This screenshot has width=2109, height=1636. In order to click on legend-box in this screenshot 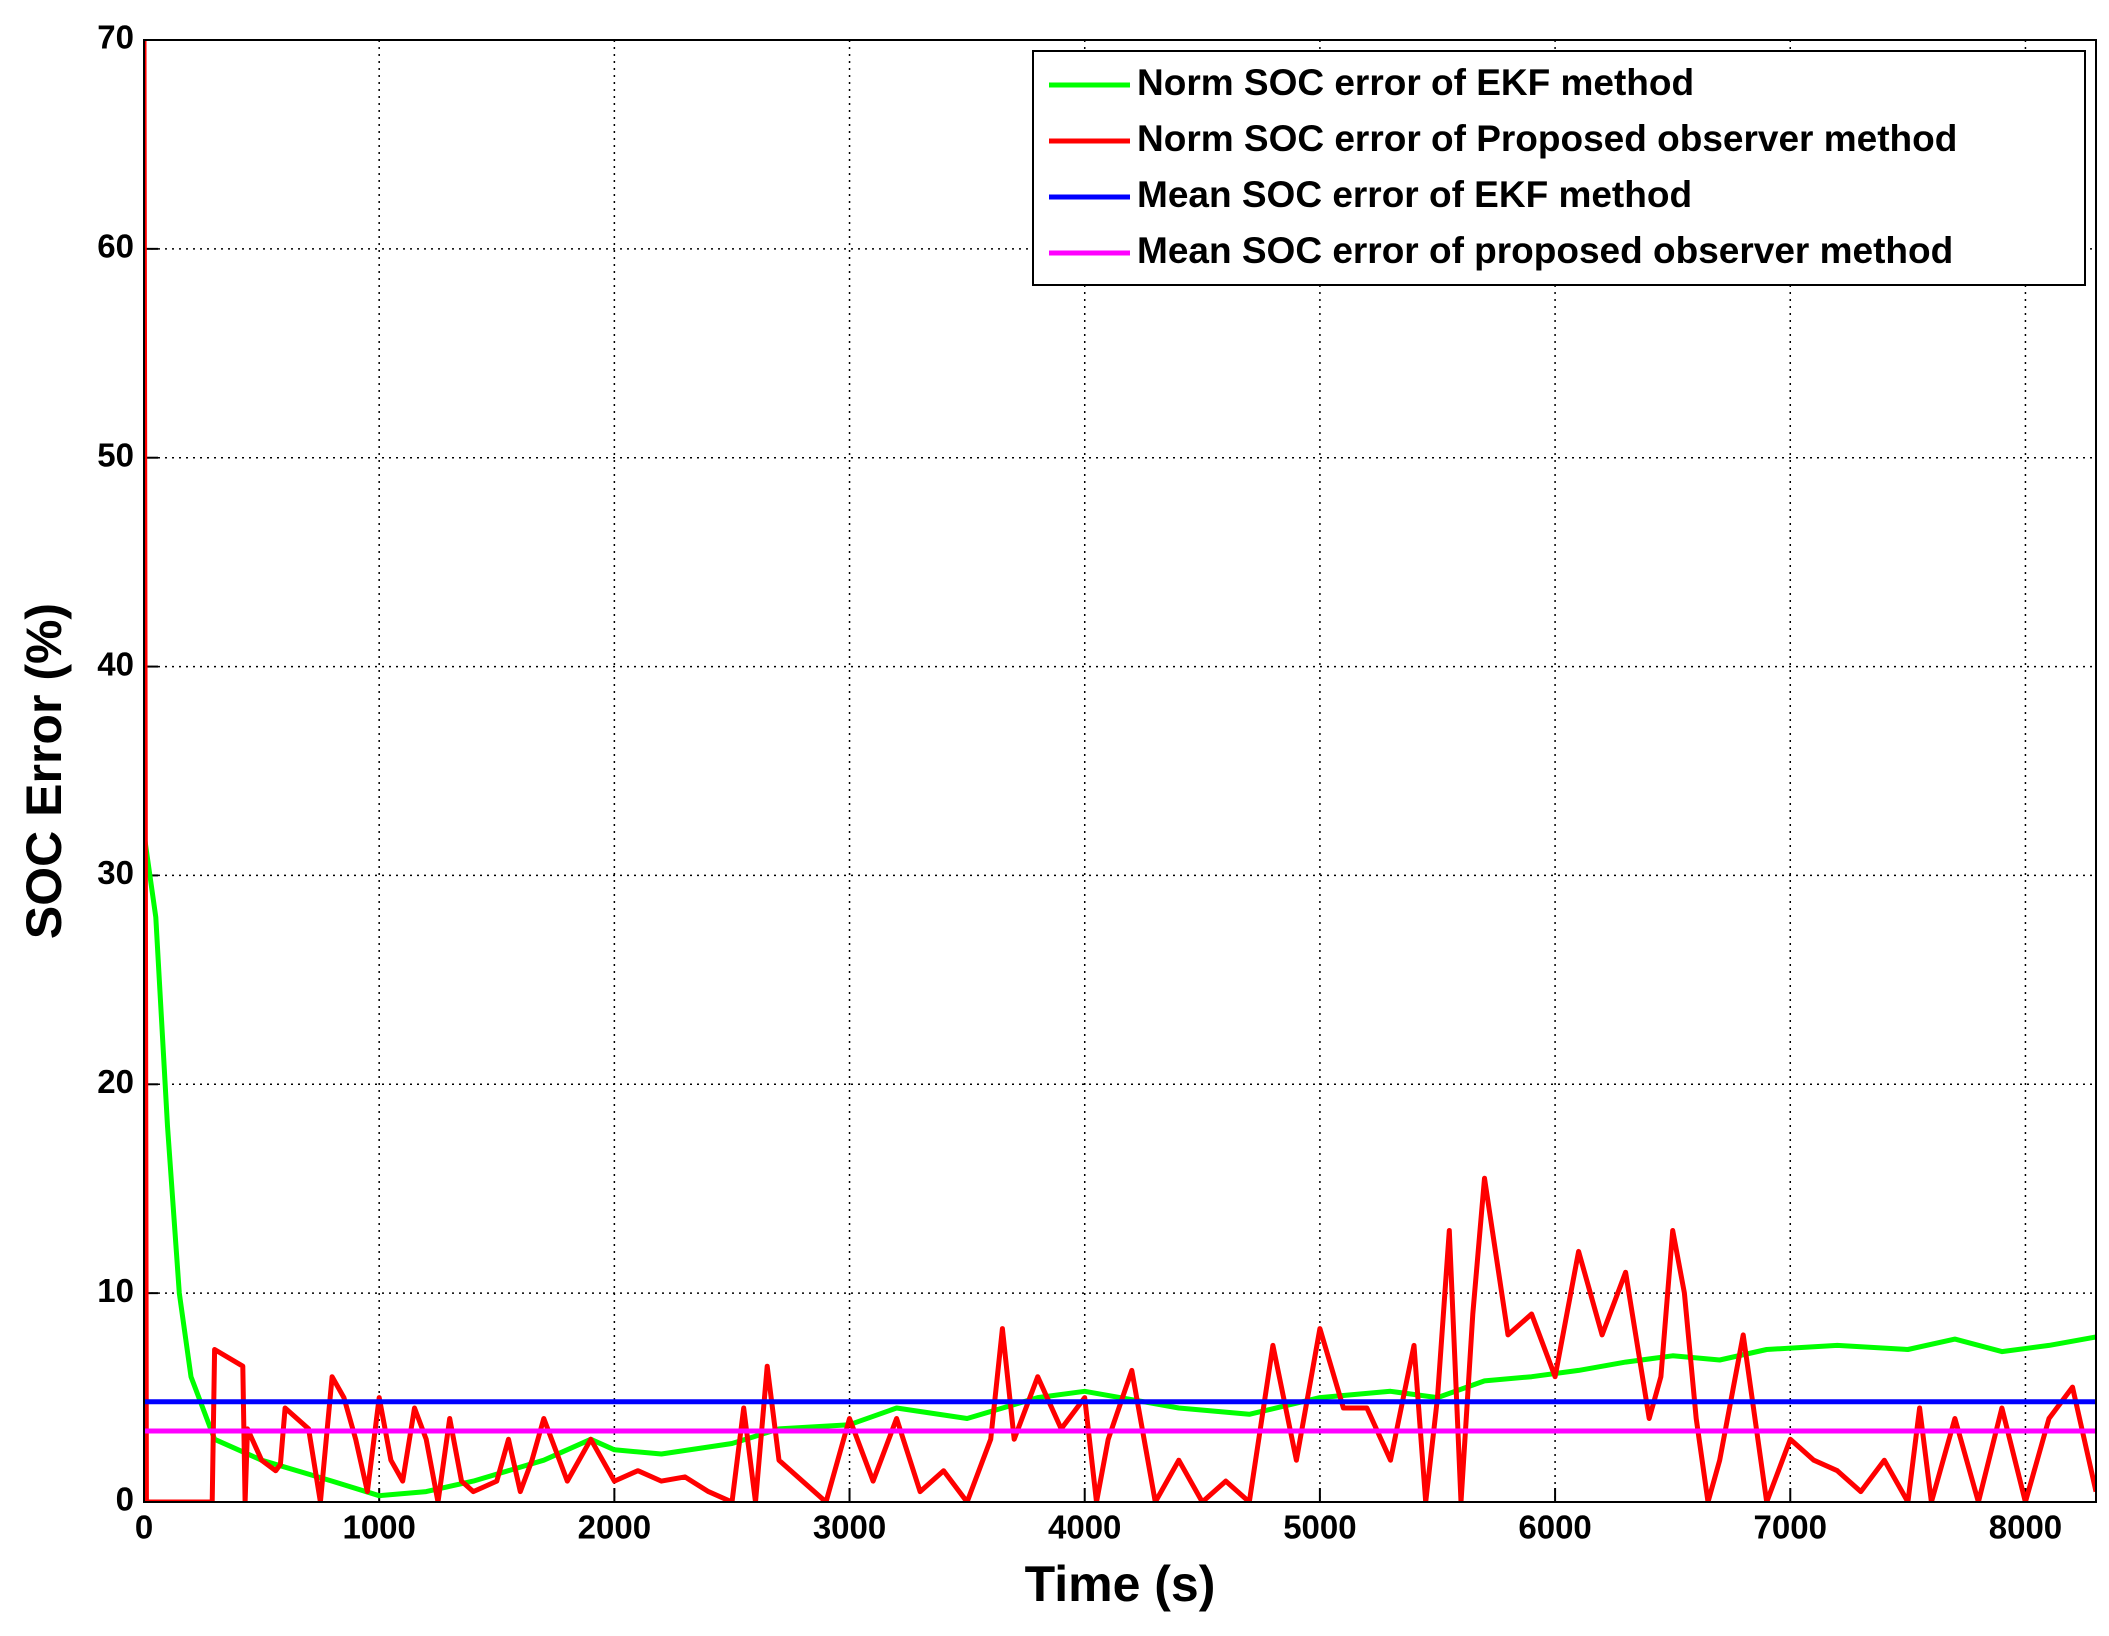, I will do `click(1559, 168)`.